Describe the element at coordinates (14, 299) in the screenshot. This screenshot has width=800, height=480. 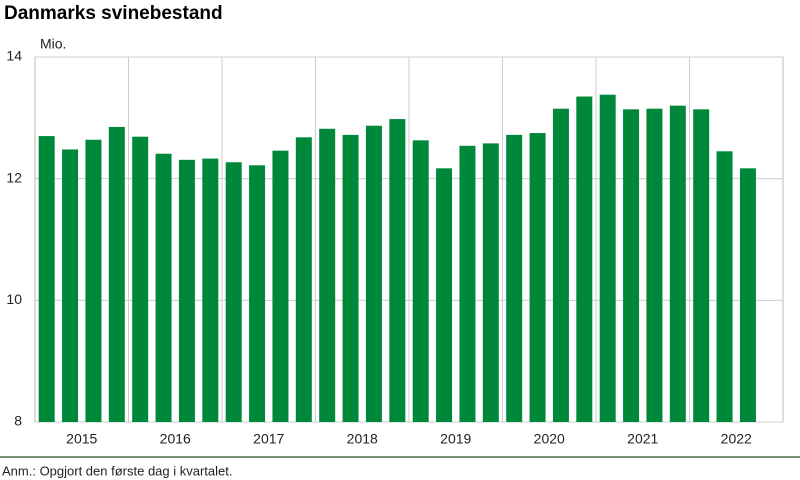
I see `y-tick-label: 10` at that location.